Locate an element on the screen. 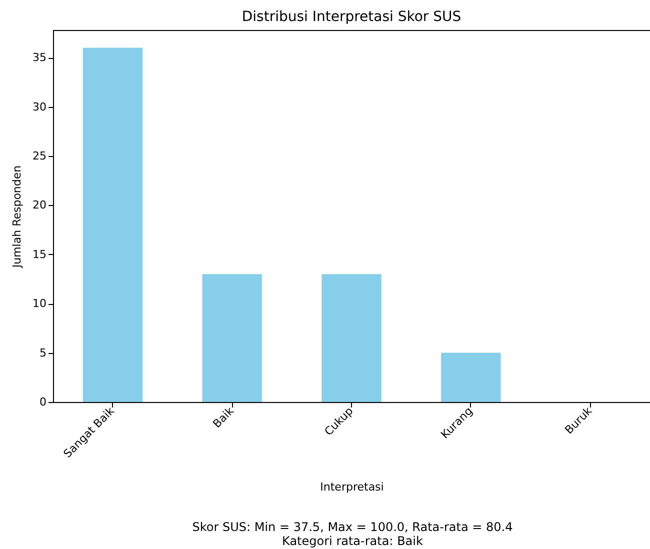  y-tick-label: 30 is located at coordinates (39, 107).